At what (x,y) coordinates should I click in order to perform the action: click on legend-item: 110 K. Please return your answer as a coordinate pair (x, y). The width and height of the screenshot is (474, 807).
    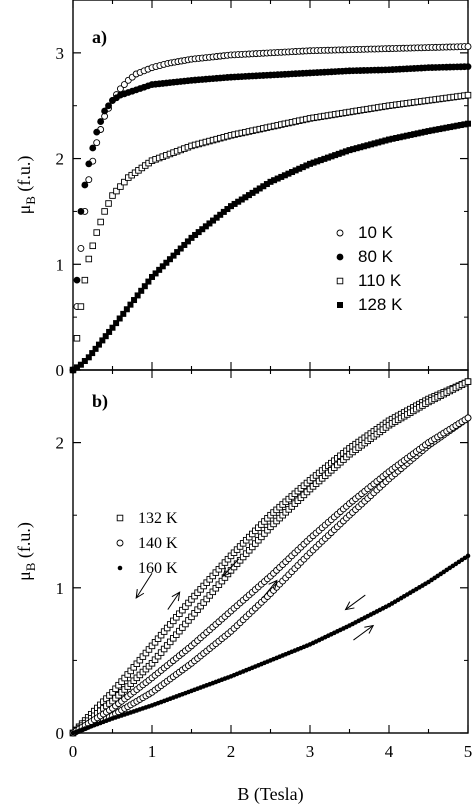
    Looking at the image, I should click on (369, 280).